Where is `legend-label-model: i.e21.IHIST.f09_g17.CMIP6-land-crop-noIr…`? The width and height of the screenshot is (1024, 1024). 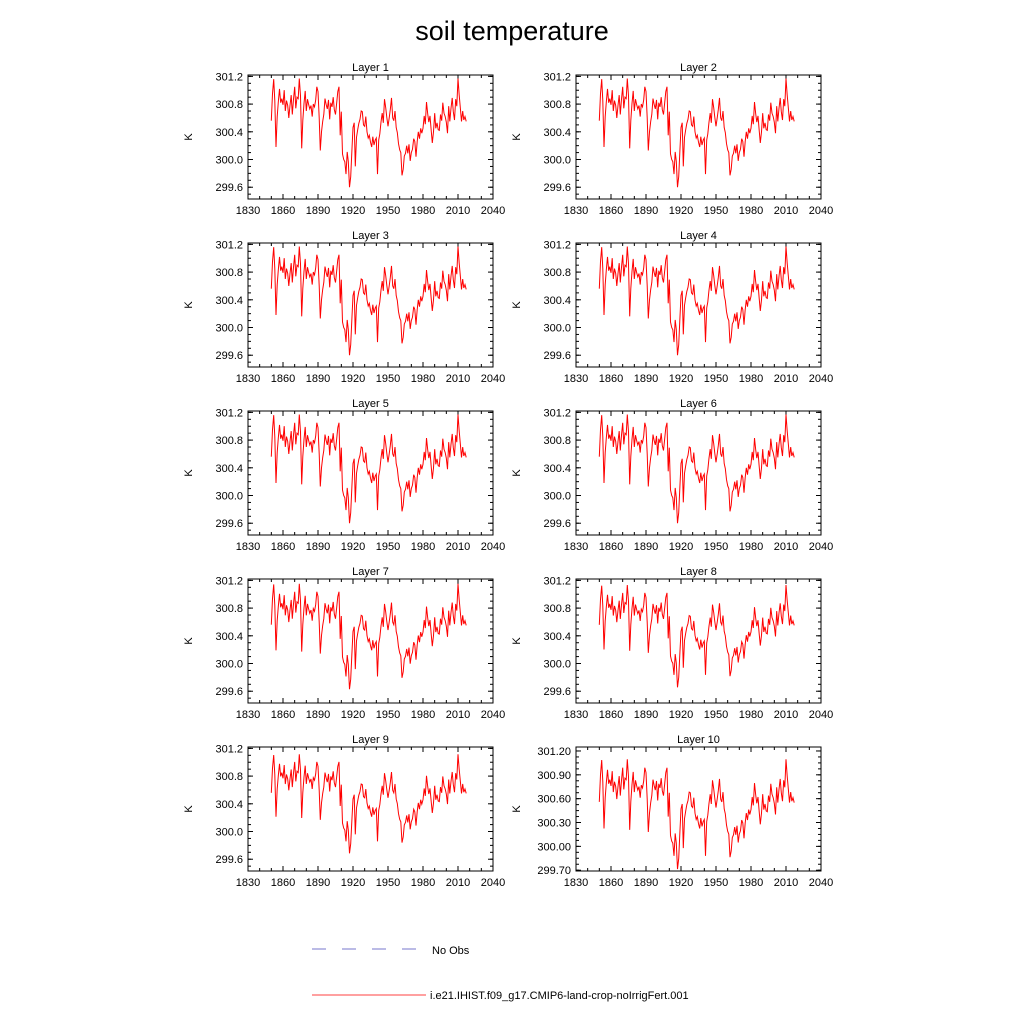 legend-label-model: i.e21.IHIST.f09_g17.CMIP6-land-crop-noIr… is located at coordinates (559, 996).